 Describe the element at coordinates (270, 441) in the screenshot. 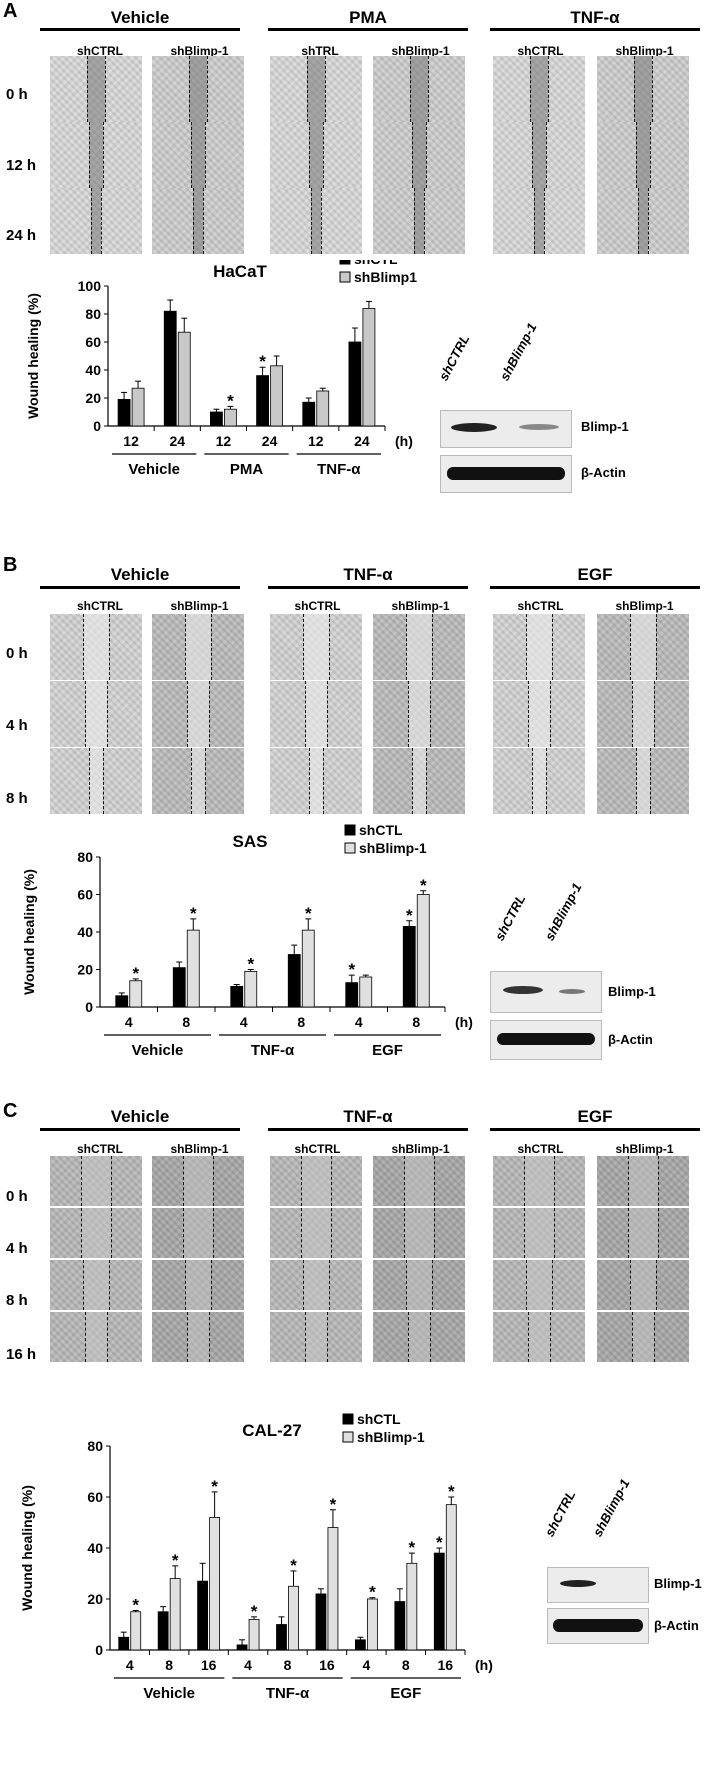

I see `x-tick-label: 24` at that location.